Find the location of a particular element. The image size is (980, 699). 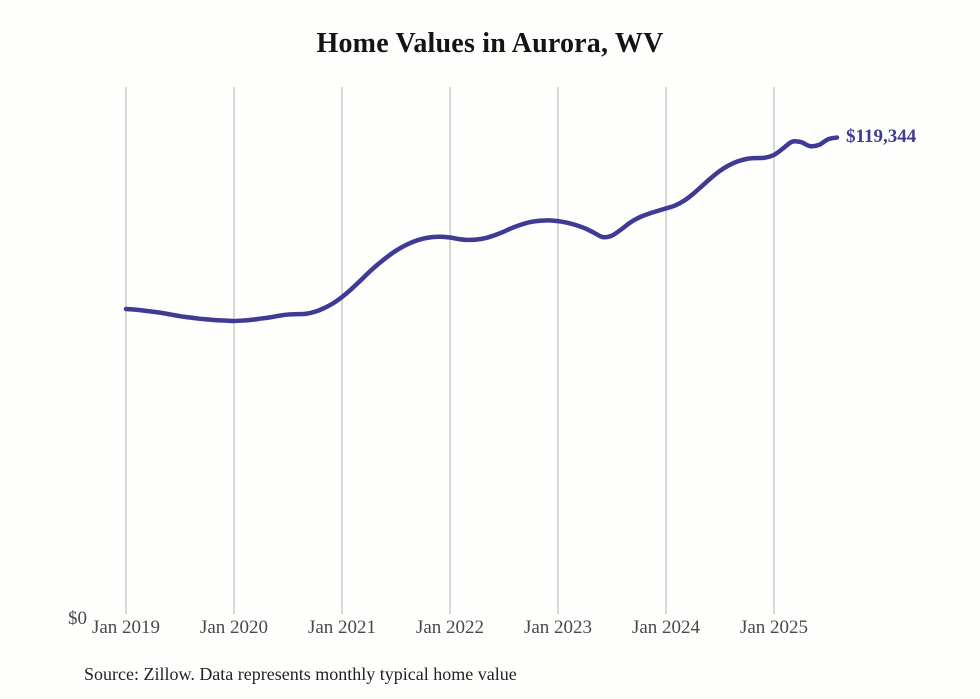

x-tick-label-jan-2024: Jan 2024 is located at coordinates (666, 627).